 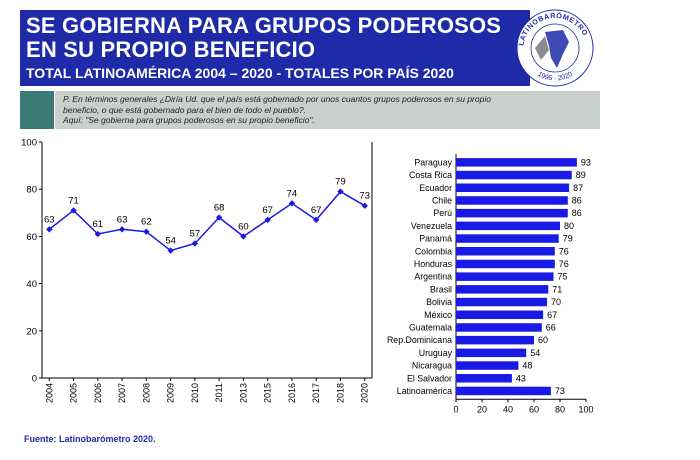 I want to click on bar-category-label: Panamá, so click(x=435, y=239).